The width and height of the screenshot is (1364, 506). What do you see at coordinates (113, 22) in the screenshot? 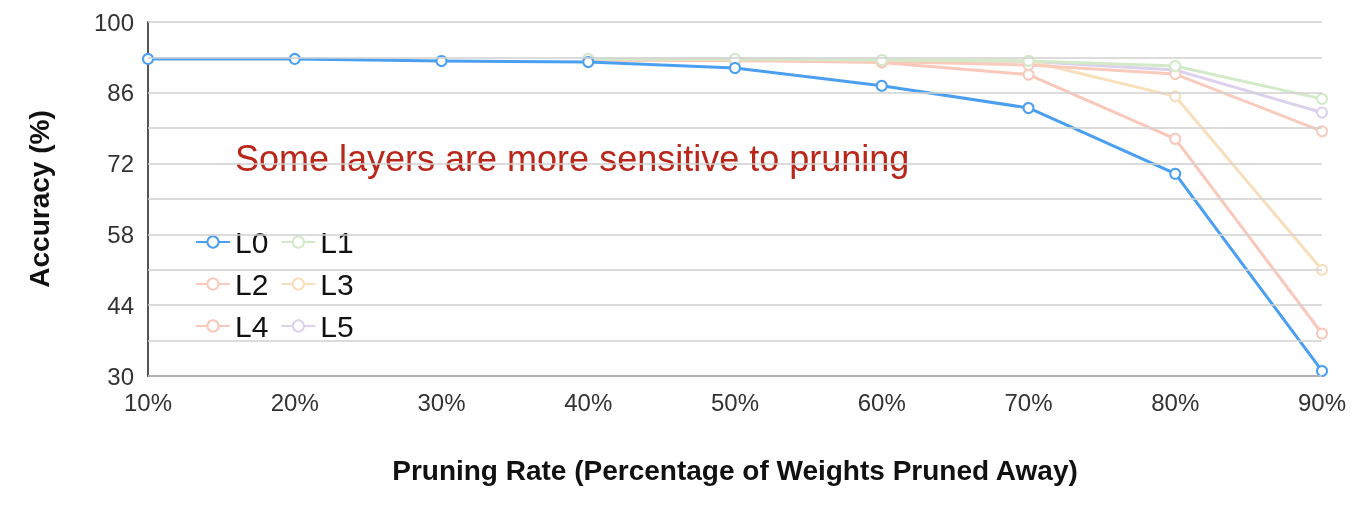
I see `y-tick-label: 100` at bounding box center [113, 22].